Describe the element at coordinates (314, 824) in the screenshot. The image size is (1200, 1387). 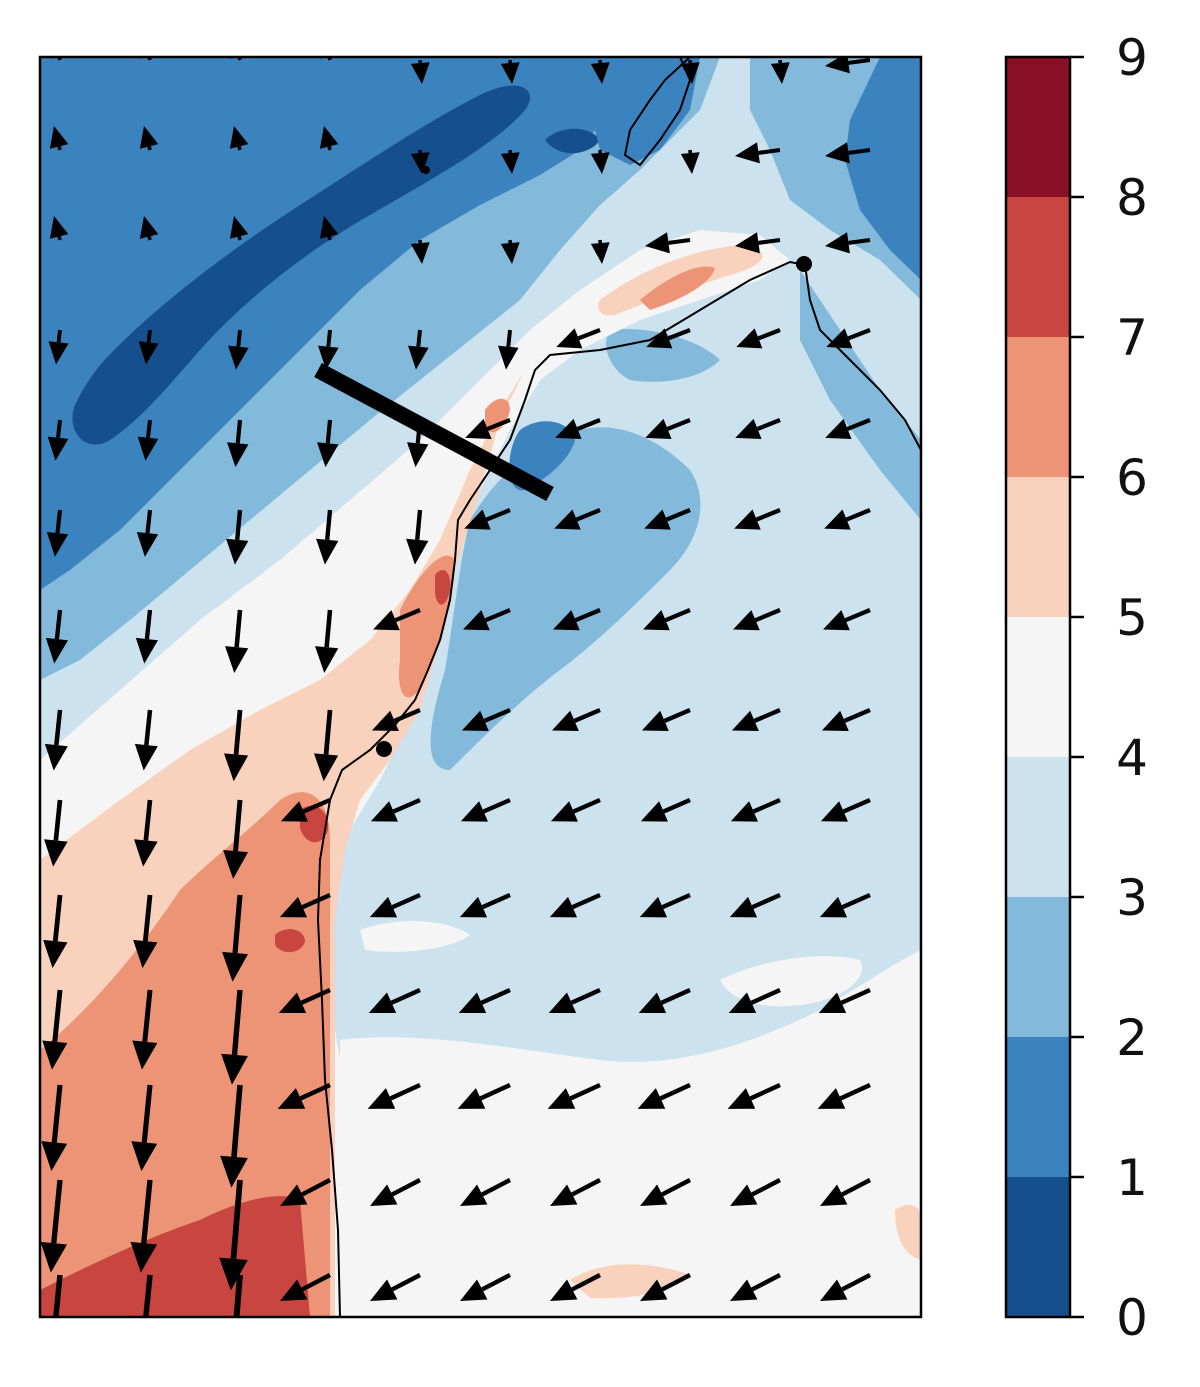
I see `field-level-7-8-spot-b` at that location.